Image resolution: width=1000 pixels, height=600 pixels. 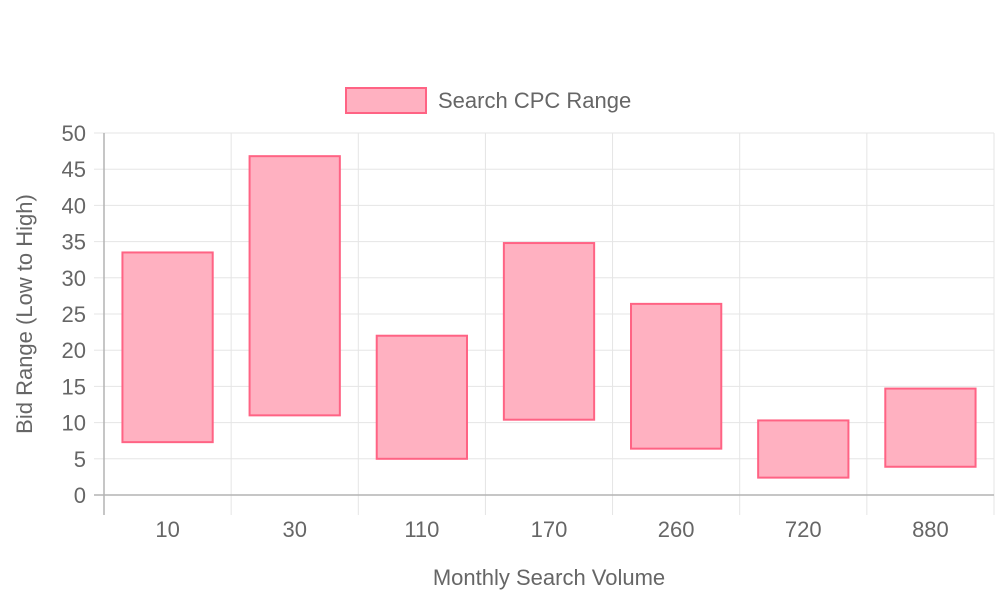 I want to click on y-tick-label: 25, so click(x=74, y=314).